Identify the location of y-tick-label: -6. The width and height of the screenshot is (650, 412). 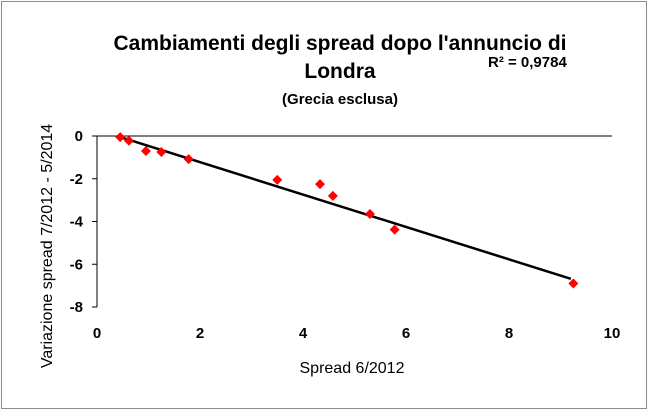
(76, 264).